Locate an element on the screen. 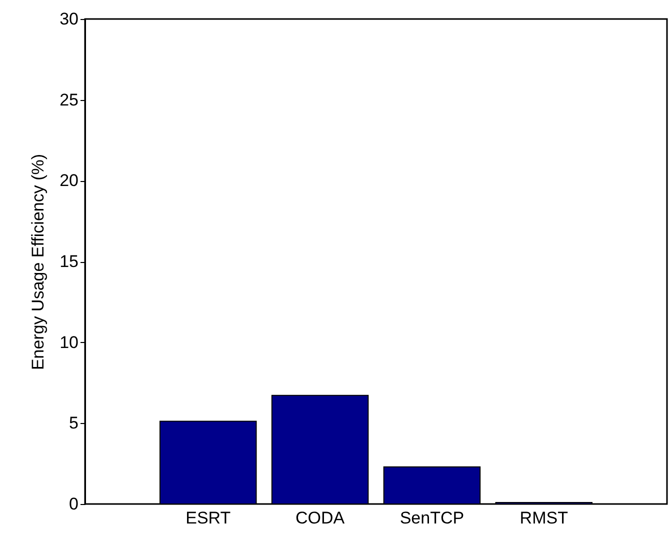 This screenshot has height=538, width=672. y-tick-label: 0 is located at coordinates (73, 504).